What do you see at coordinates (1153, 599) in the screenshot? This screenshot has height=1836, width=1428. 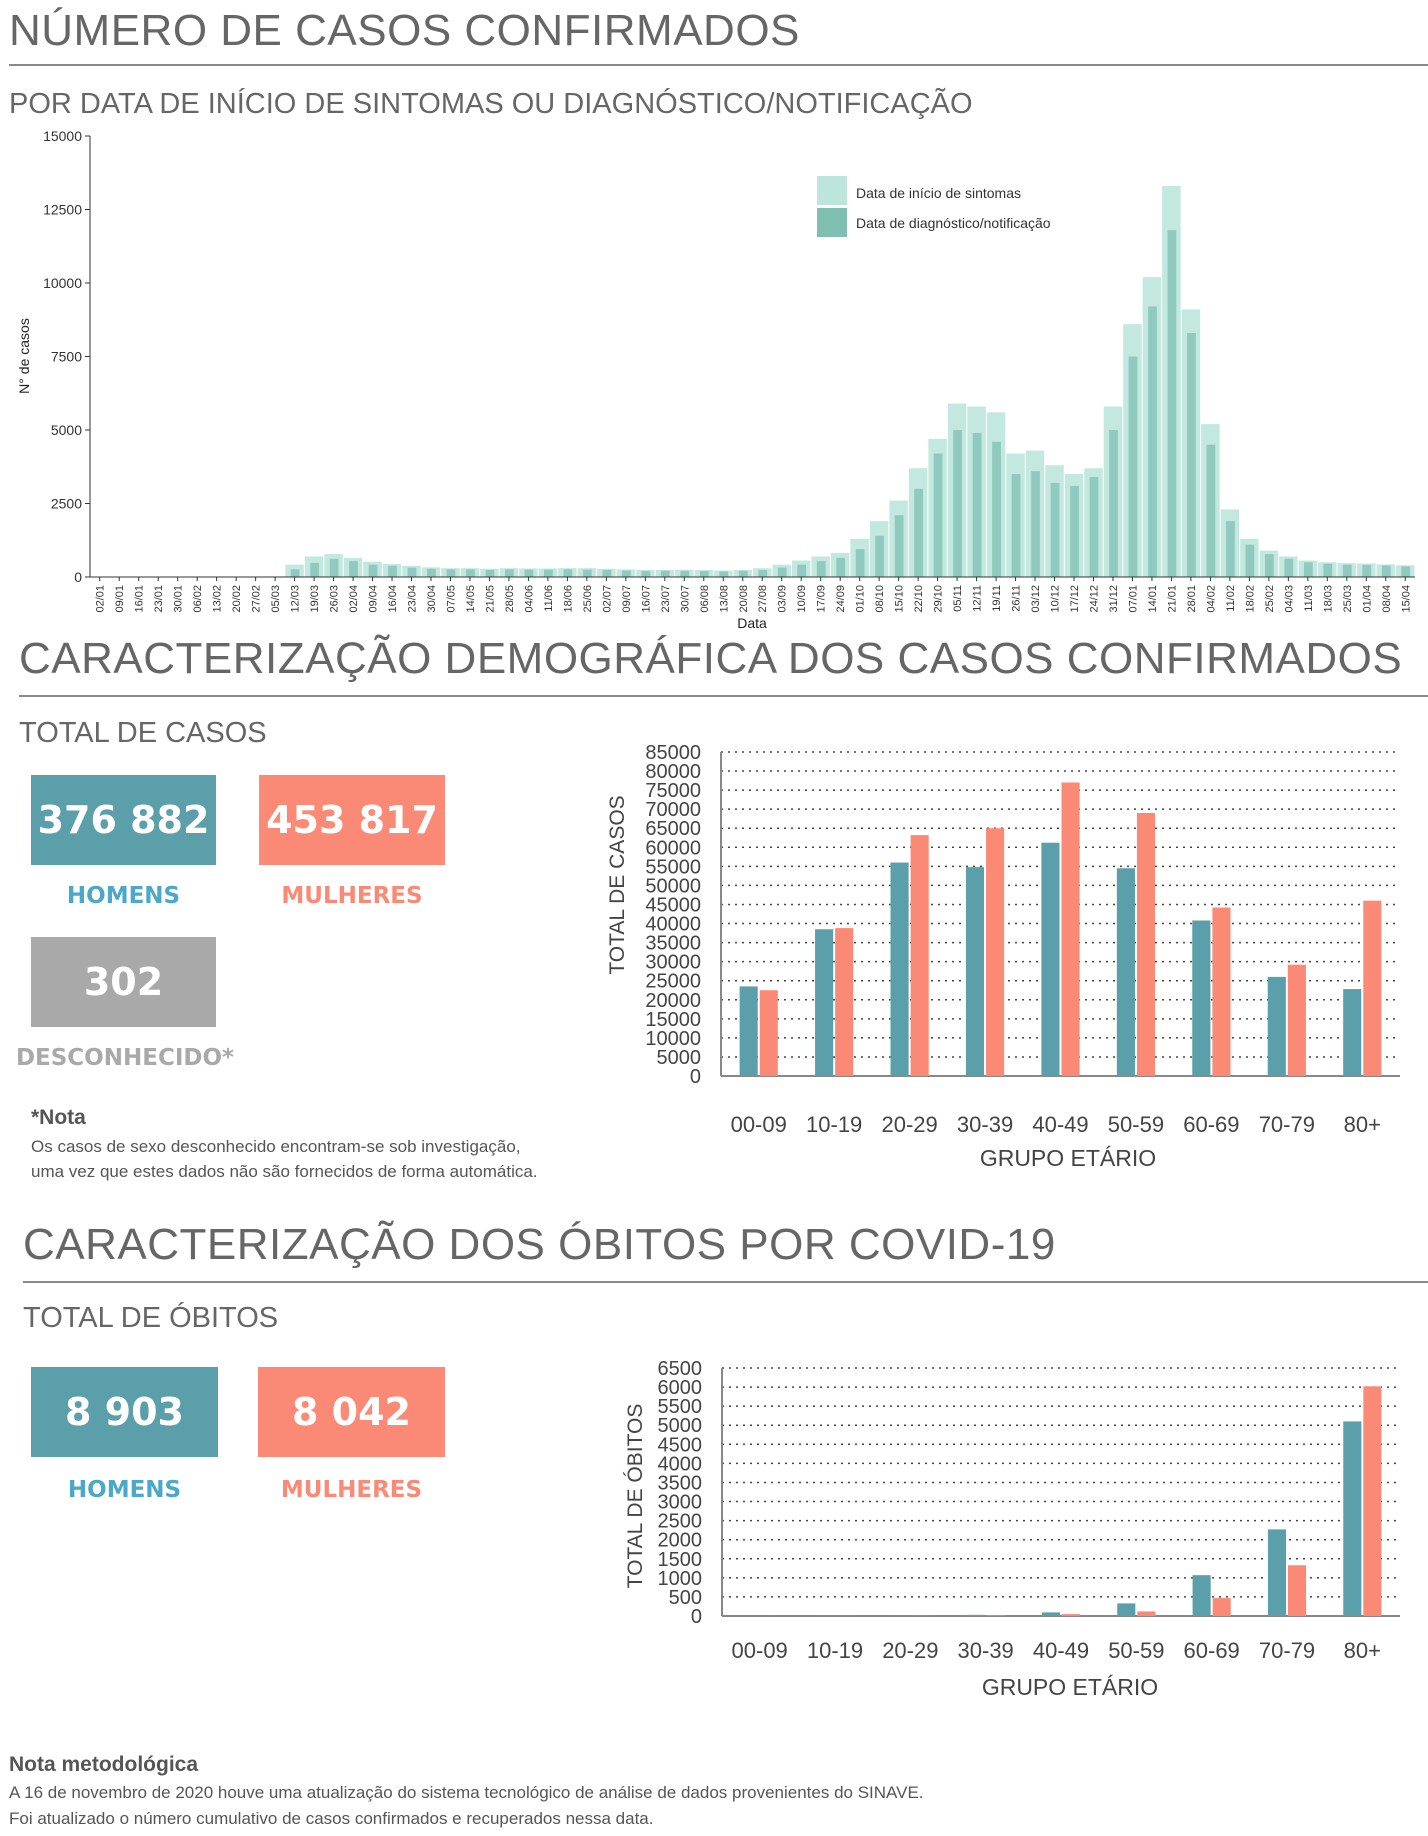 I see `timeline-x-tick-label: 14/01` at bounding box center [1153, 599].